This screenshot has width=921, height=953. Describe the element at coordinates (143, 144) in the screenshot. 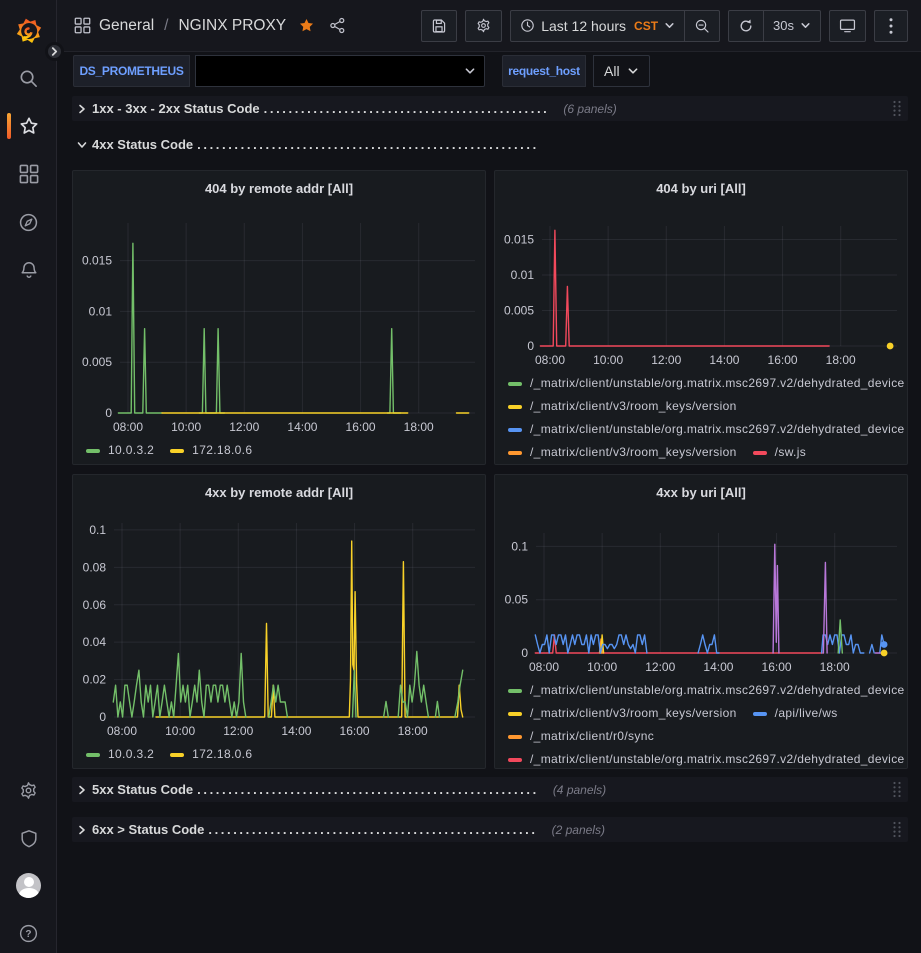

I see `row-title: 4xx Status Code` at that location.